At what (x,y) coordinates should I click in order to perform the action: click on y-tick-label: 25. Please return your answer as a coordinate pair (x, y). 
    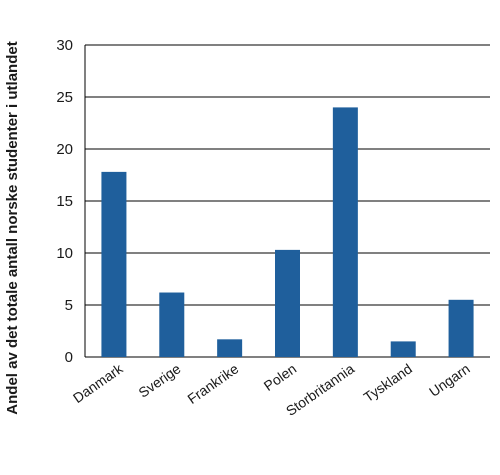
    Looking at the image, I should click on (64, 97).